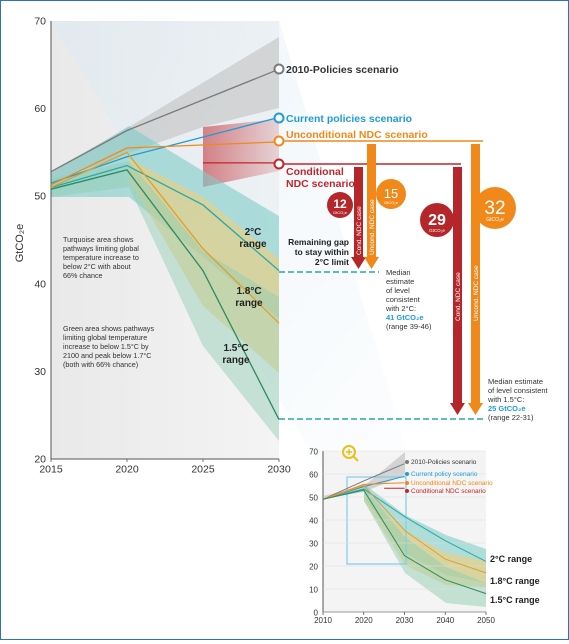 This screenshot has width=569, height=644. I want to click on median-line: Median, so click(398, 272).